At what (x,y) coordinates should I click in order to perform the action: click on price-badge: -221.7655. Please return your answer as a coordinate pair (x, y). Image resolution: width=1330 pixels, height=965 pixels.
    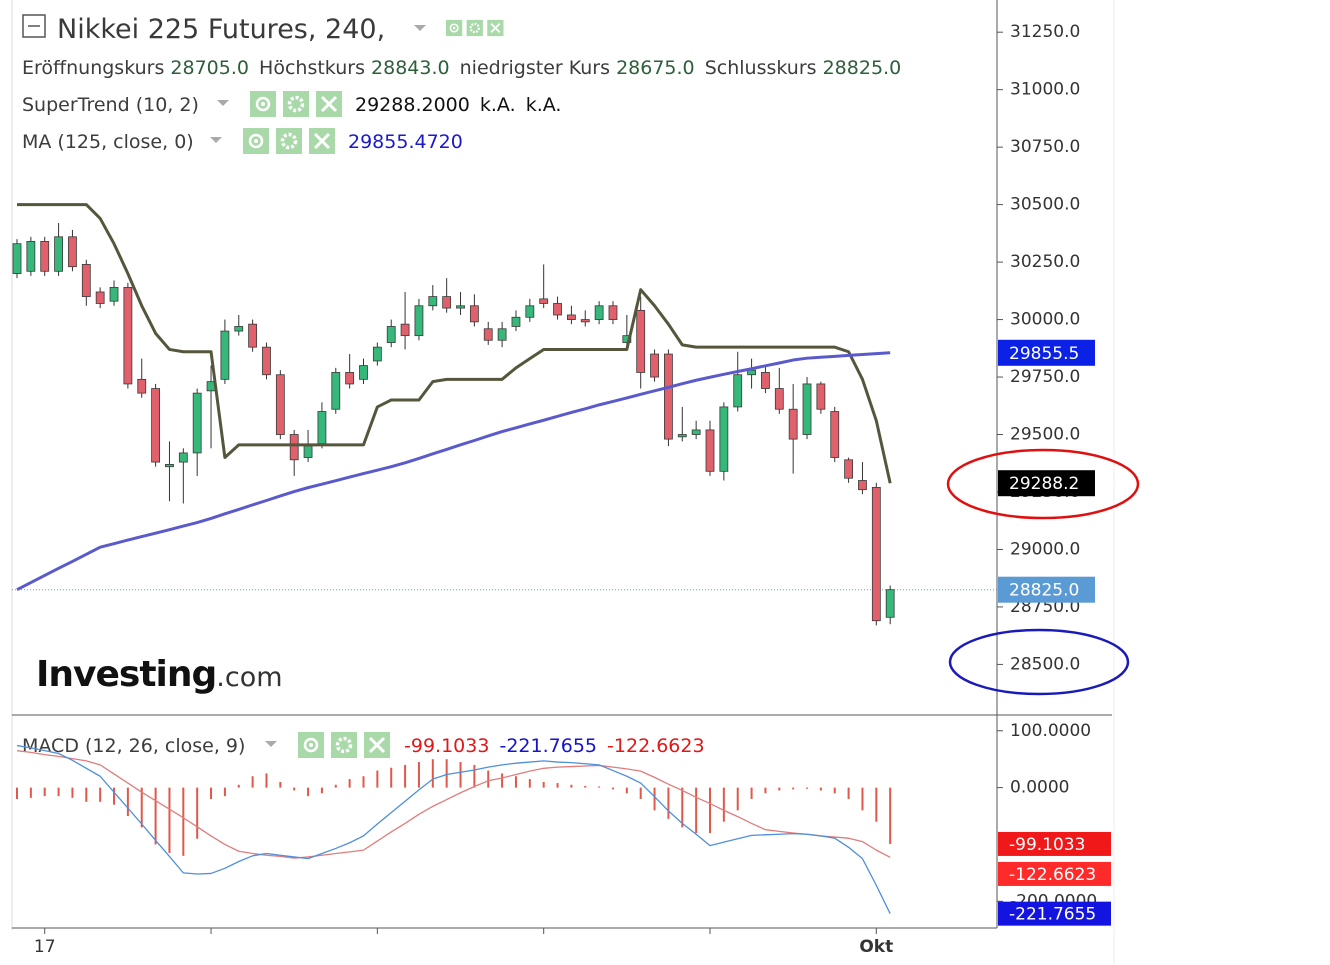
    Looking at the image, I should click on (1054, 913).